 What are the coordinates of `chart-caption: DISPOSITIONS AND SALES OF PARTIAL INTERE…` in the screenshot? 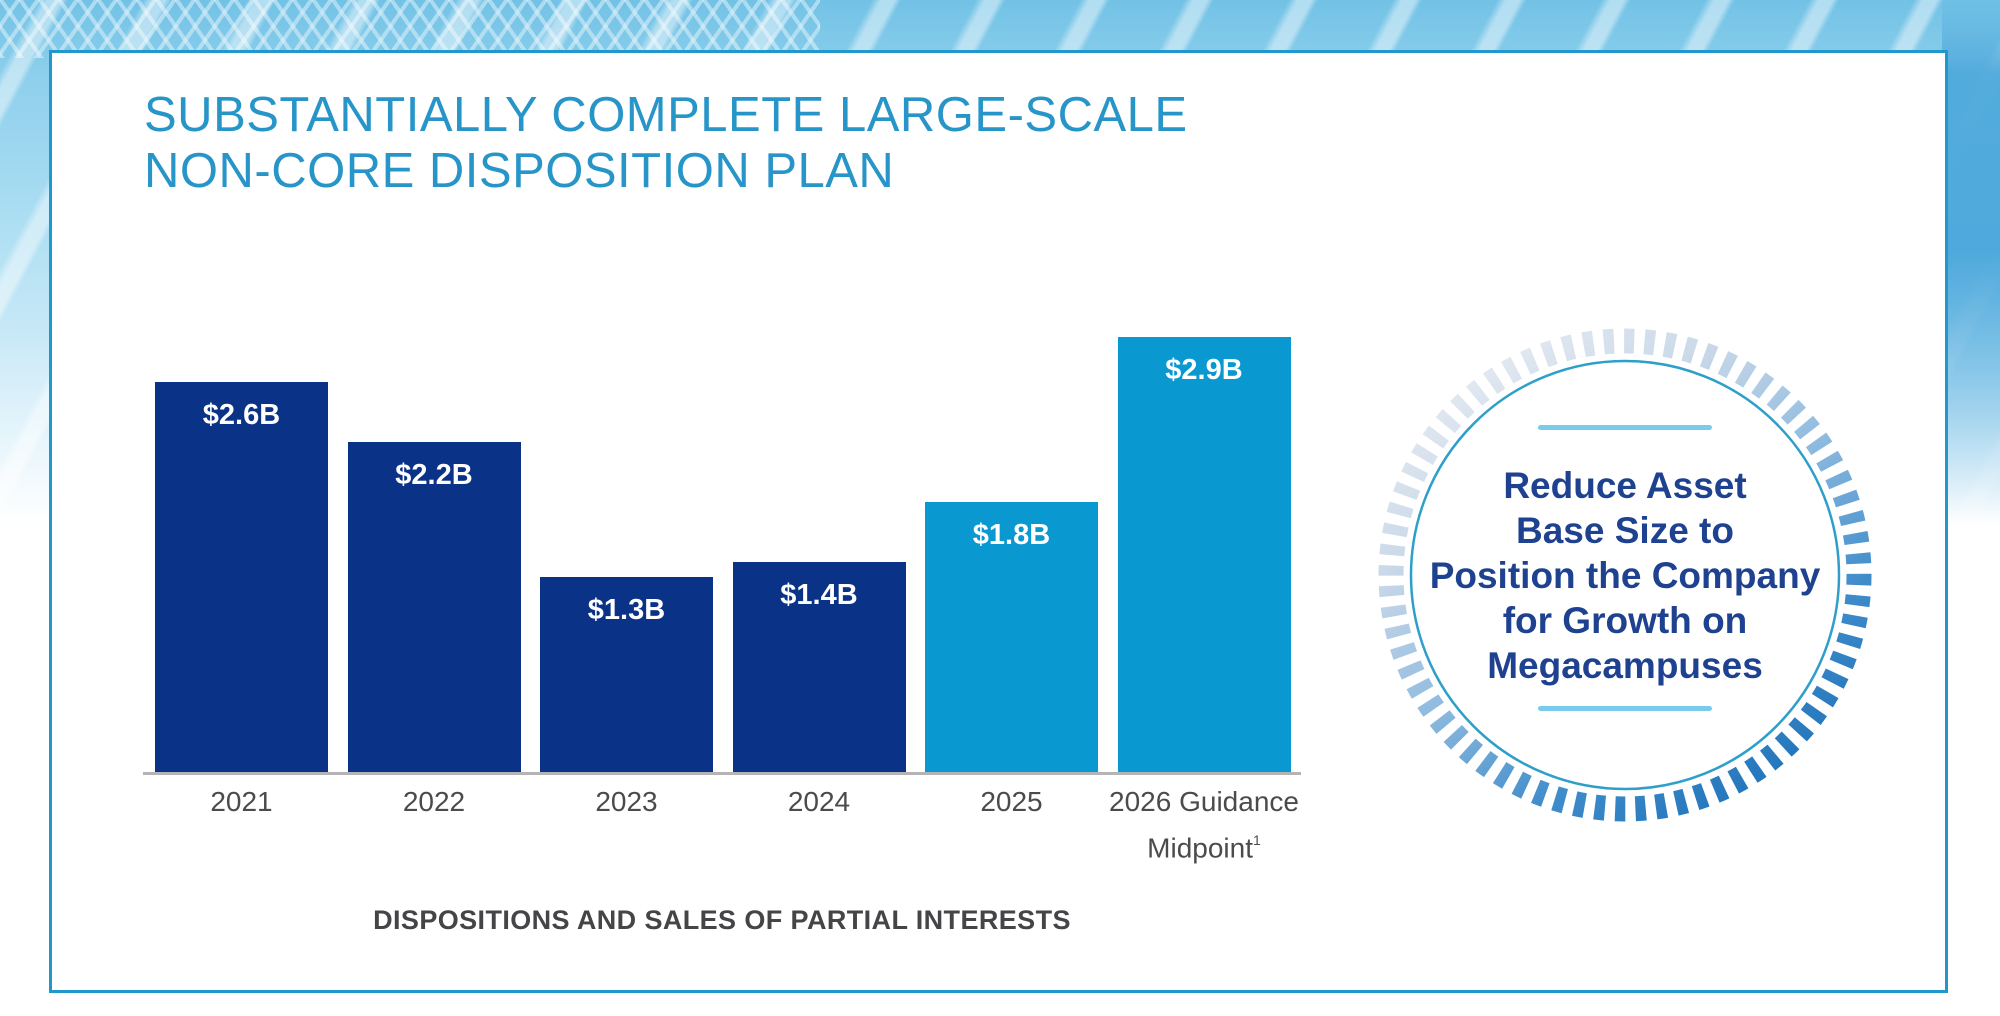 It's located at (722, 920).